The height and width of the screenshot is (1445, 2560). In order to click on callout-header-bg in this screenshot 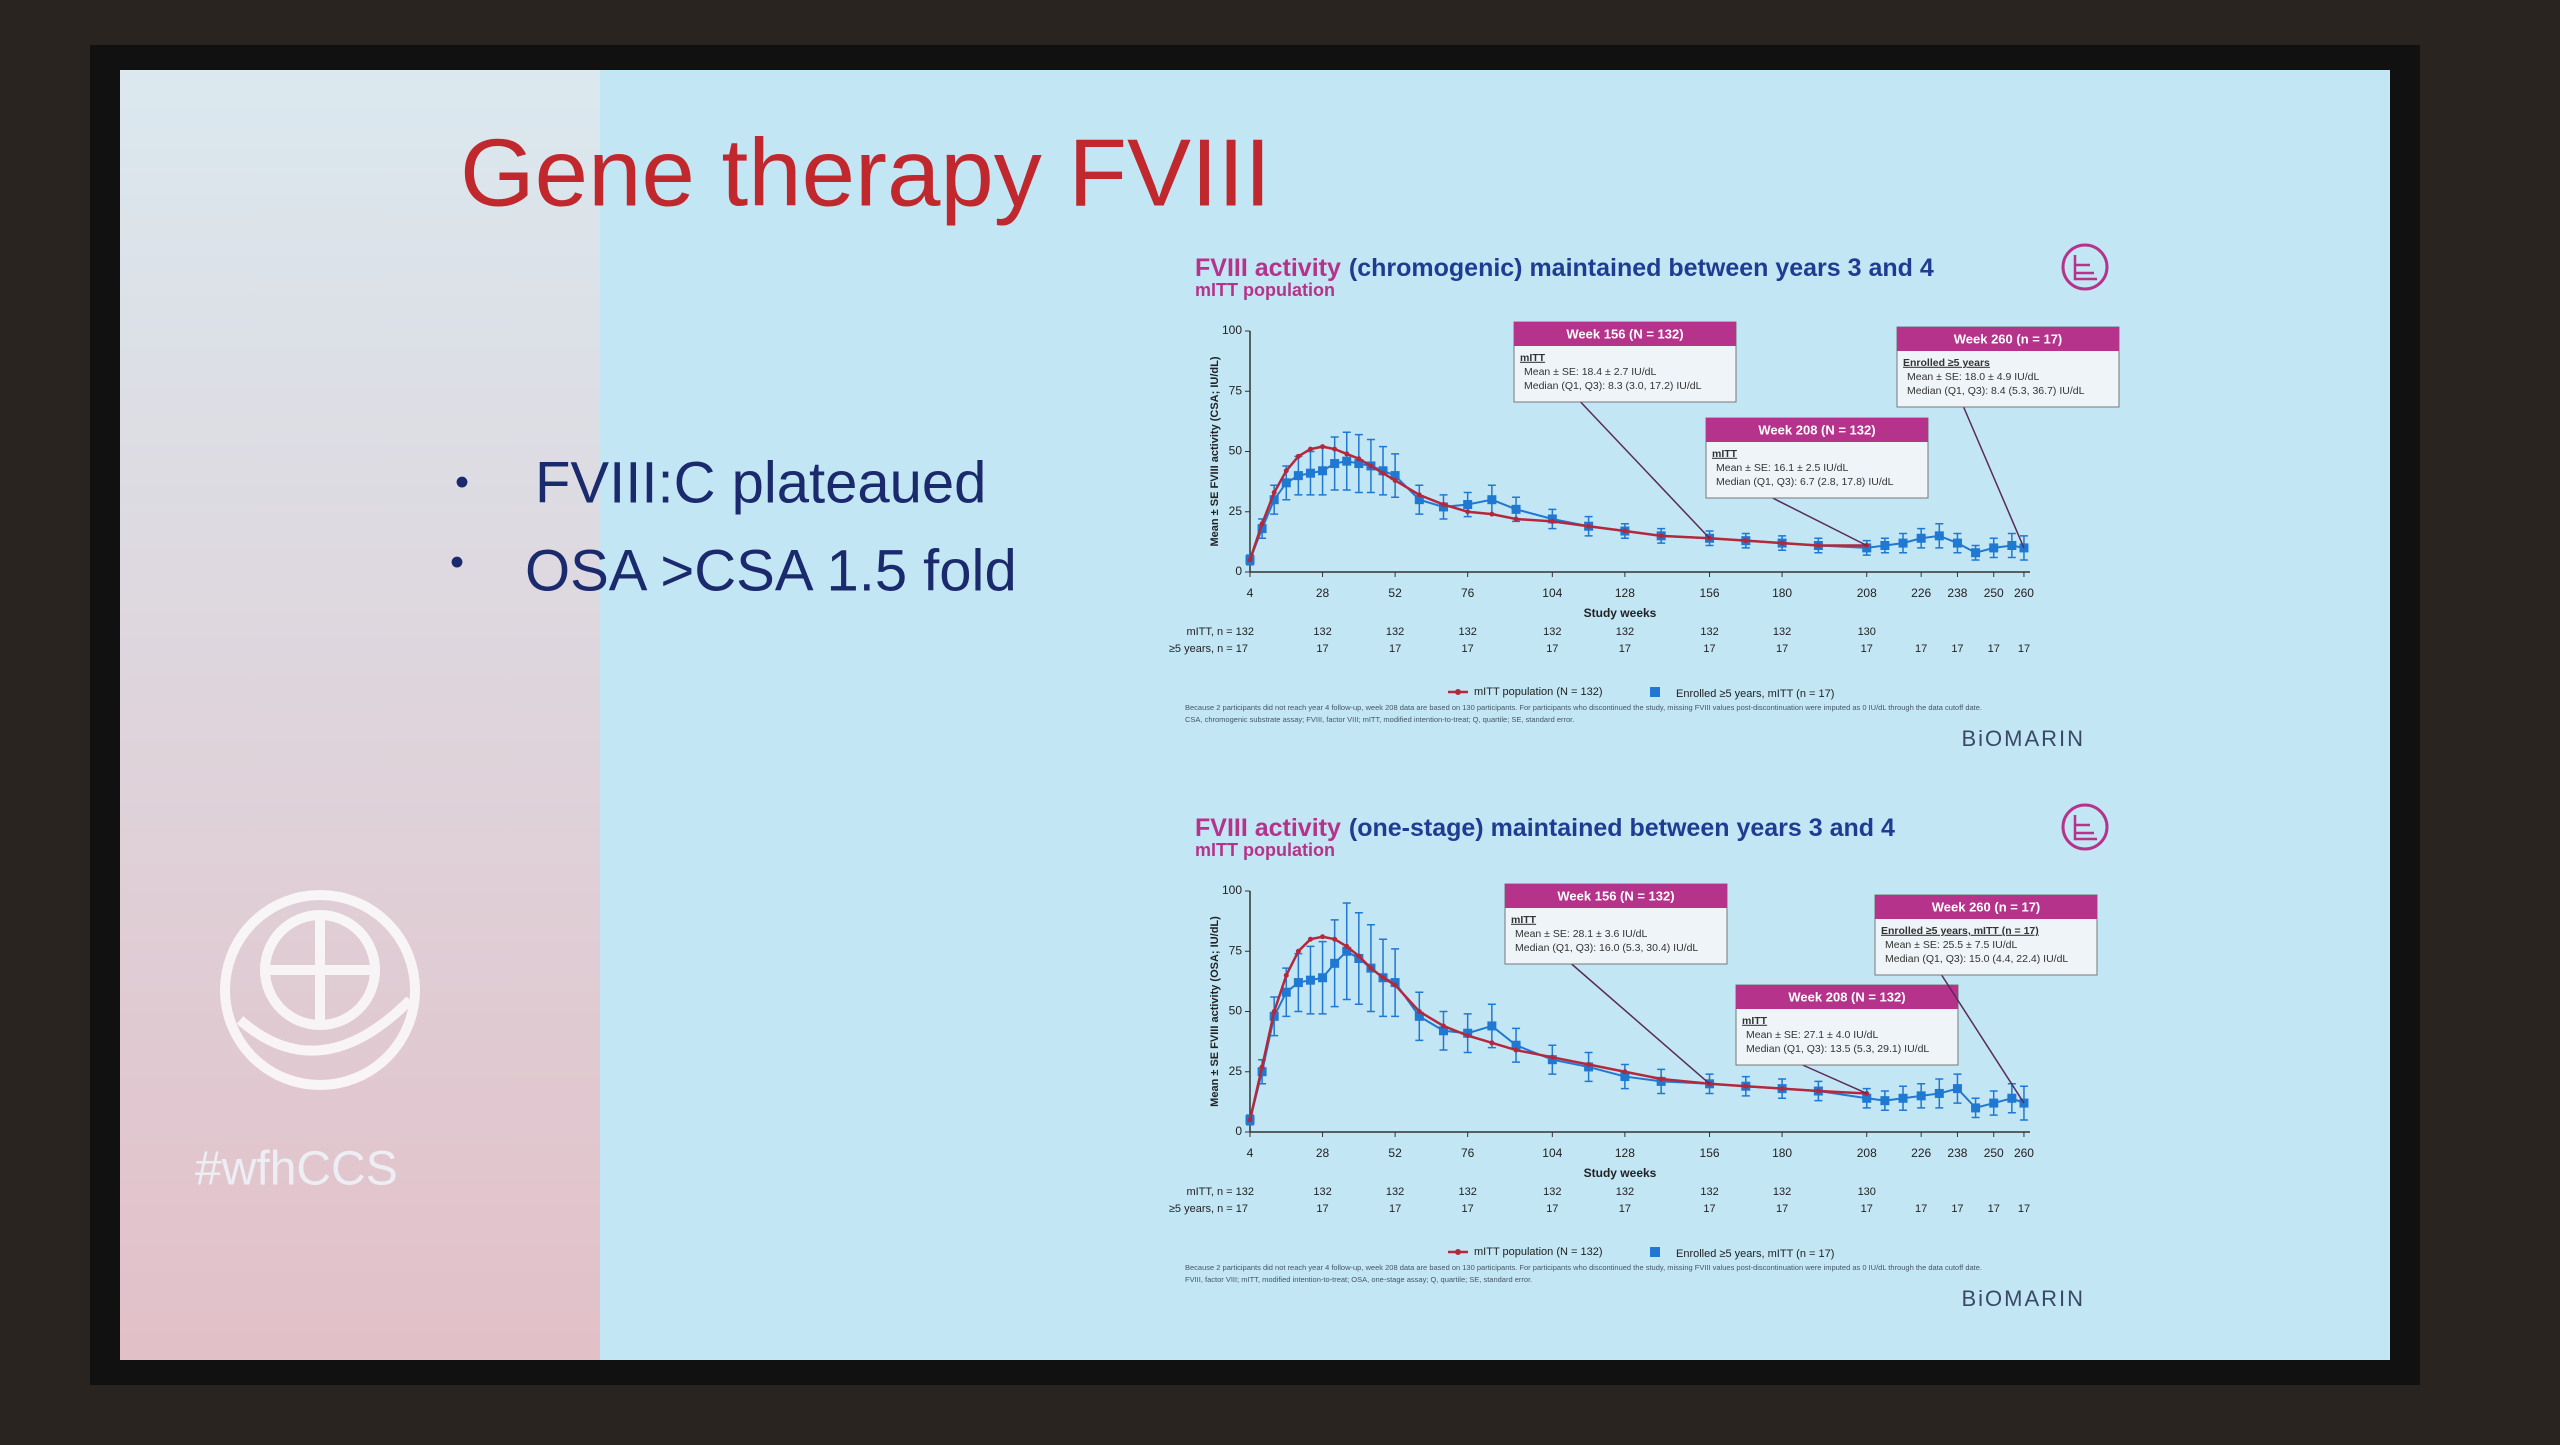, I will do `click(1616, 896)`.